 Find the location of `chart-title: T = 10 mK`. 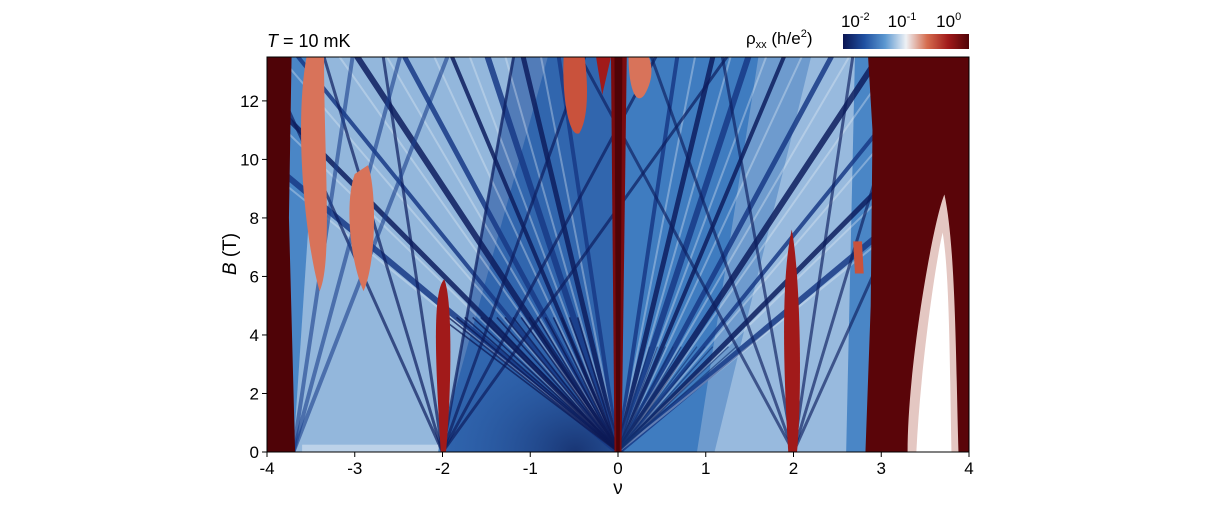

chart-title: T = 10 mK is located at coordinates (309, 41).